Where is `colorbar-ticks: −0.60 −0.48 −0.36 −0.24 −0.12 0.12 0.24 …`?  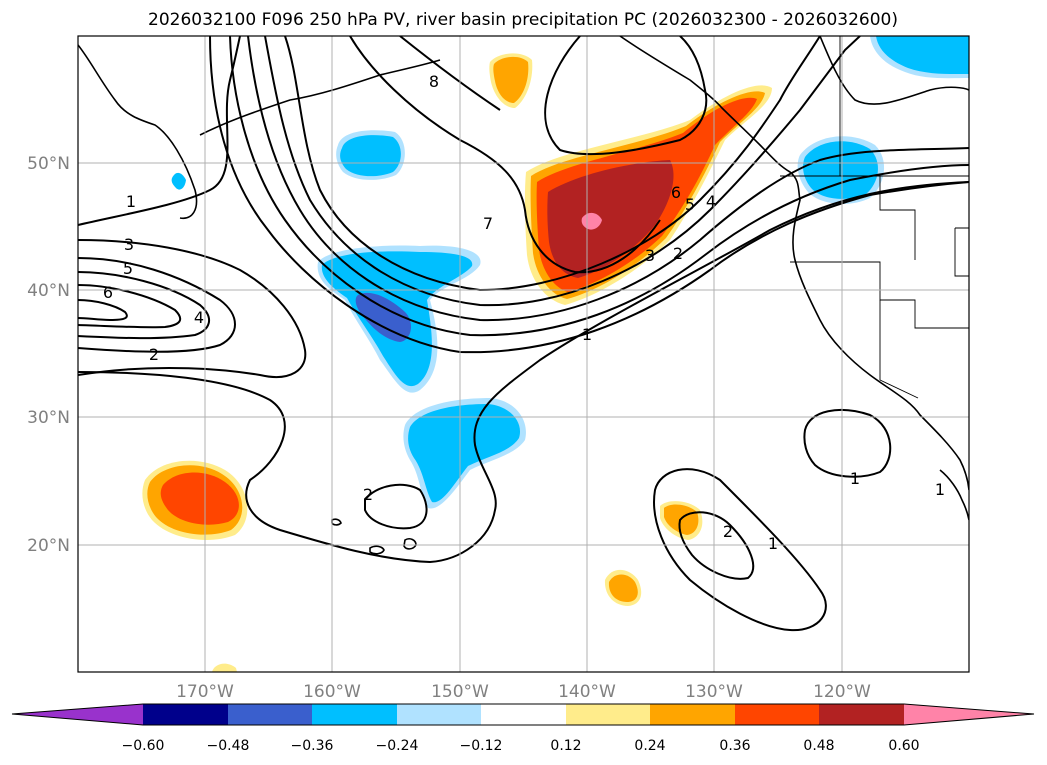
colorbar-ticks: −0.60 −0.48 −0.36 −0.24 −0.12 0.12 0.24 … is located at coordinates (521, 746).